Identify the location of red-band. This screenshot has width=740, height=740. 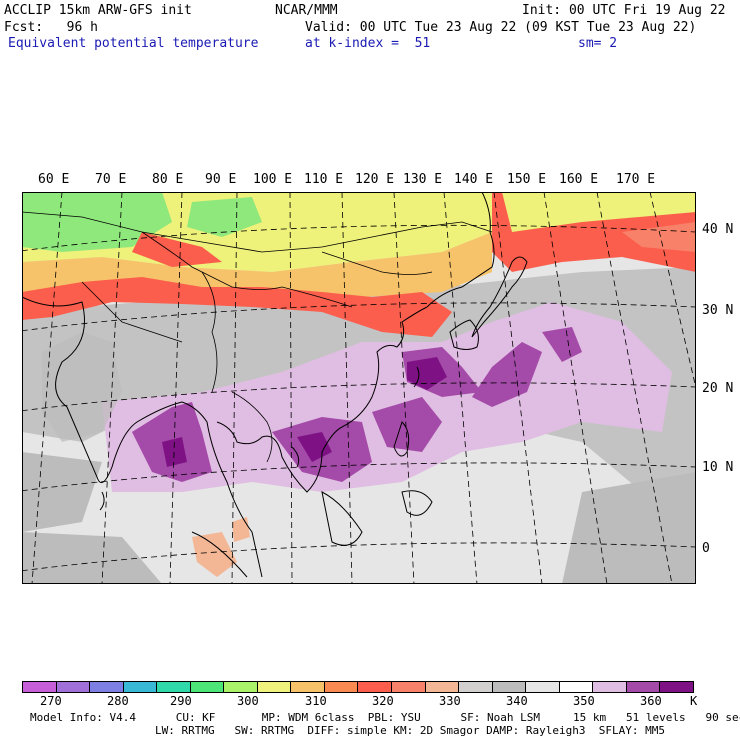
(237, 307).